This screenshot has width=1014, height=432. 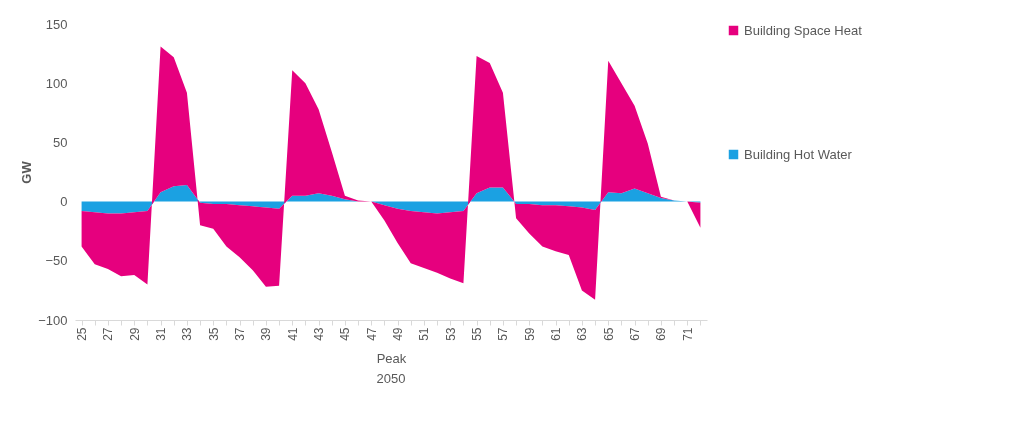 What do you see at coordinates (108, 334) in the screenshot?
I see `x-tick-label: 27` at bounding box center [108, 334].